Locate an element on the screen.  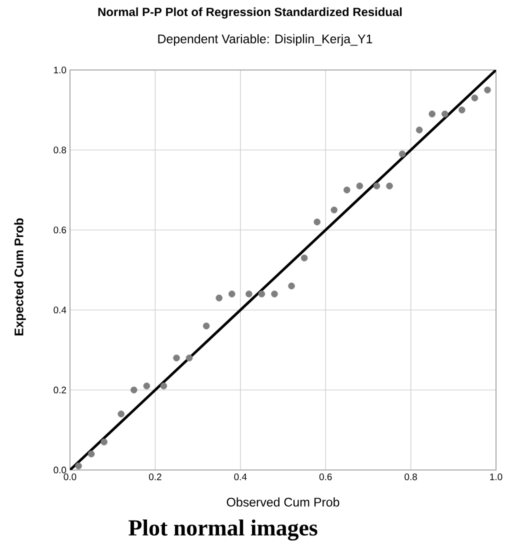
chart-title: Normal P-P Plot of Regression Standardized Residual is located at coordinates (250, 13).